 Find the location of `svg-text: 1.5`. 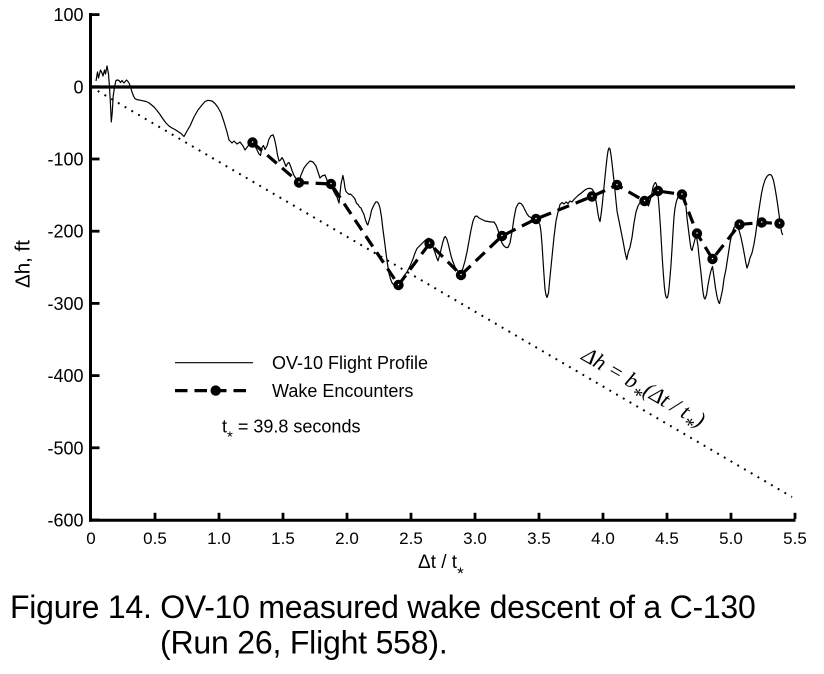

svg-text: 1.5 is located at coordinates (283, 538).